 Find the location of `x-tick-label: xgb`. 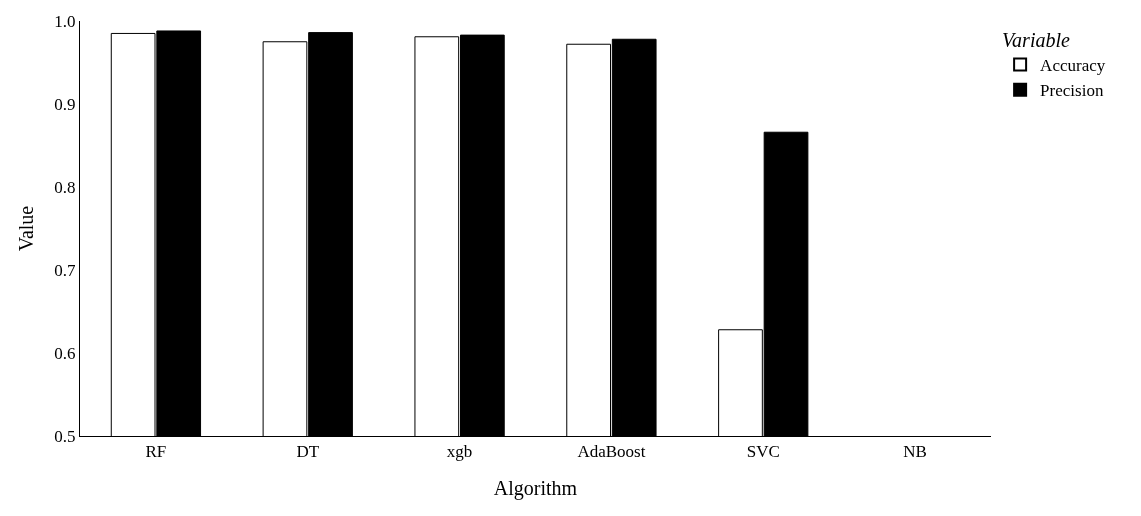

x-tick-label: xgb is located at coordinates (459, 452).